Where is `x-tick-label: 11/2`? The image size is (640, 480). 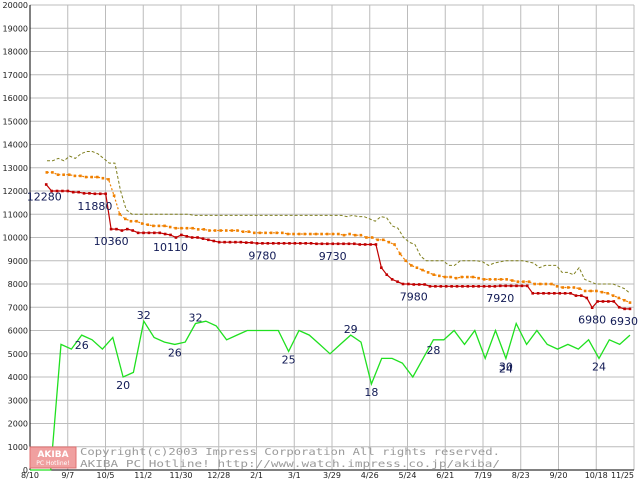 x-tick-label: 11/2 is located at coordinates (143, 475).